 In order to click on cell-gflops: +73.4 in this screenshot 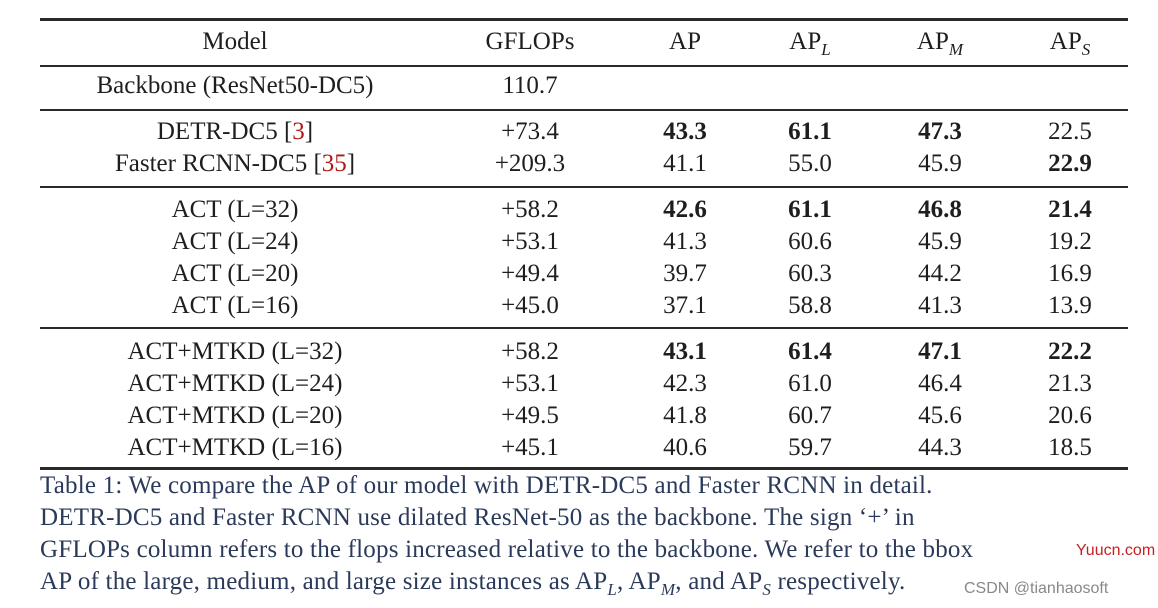, I will do `click(530, 131)`.